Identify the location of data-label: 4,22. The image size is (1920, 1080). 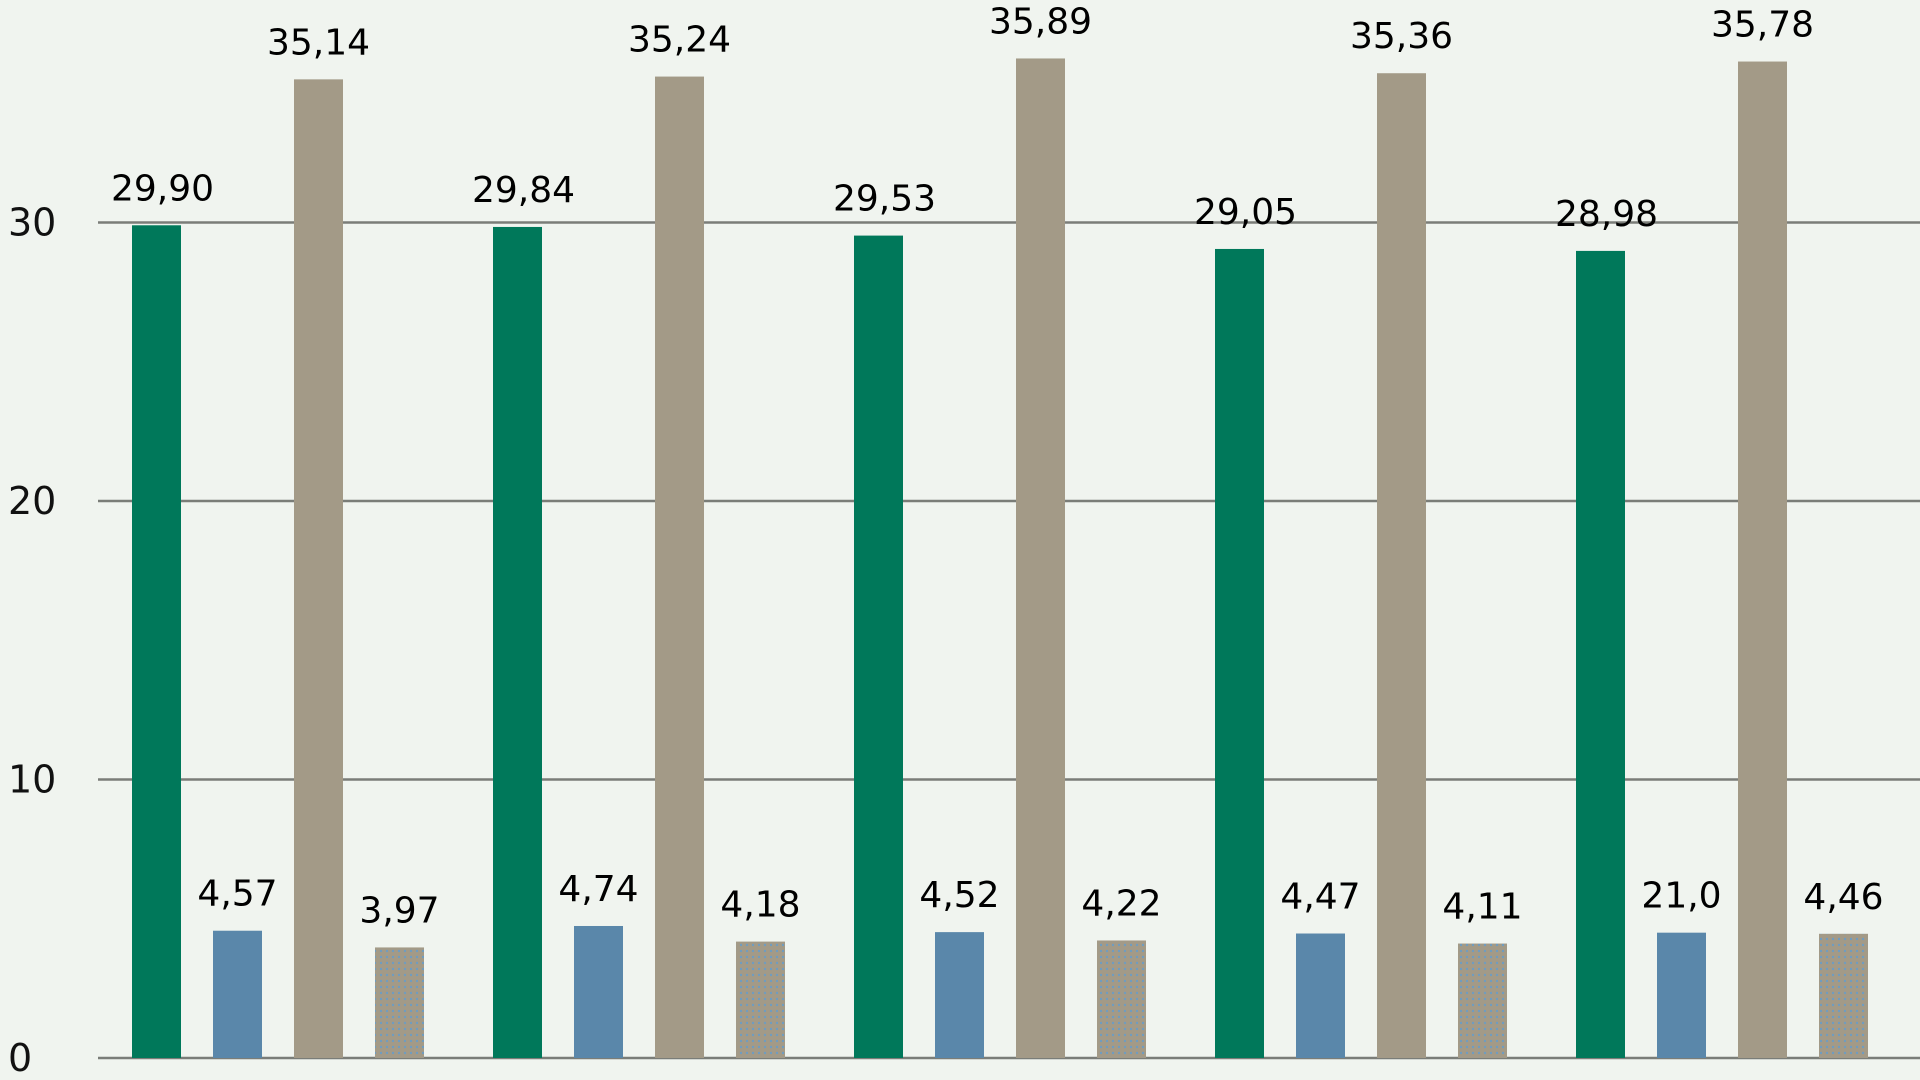
(1121, 903).